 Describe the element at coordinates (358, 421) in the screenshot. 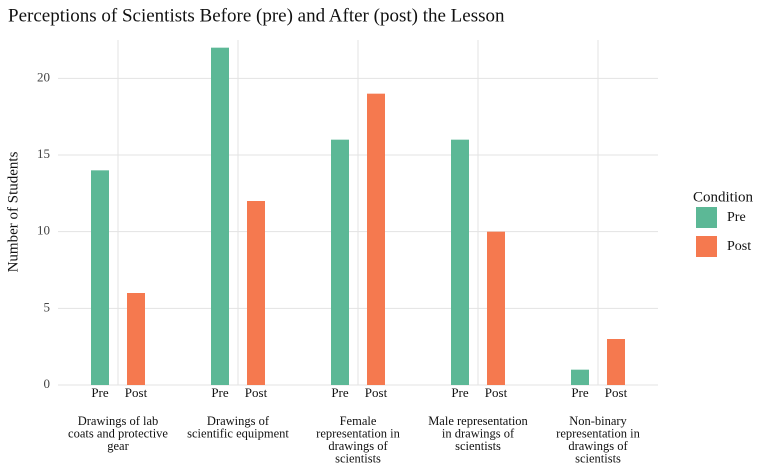

I see `facet-label-line: Female` at that location.